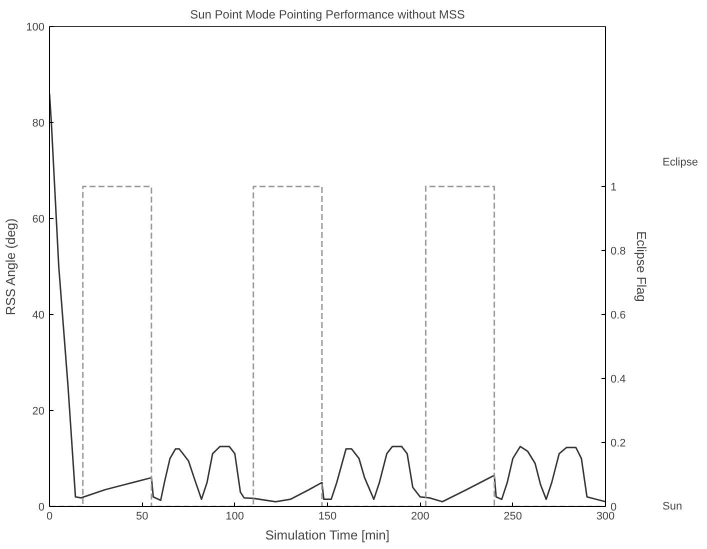 This screenshot has height=549, width=707. I want to click on y2-tick-label: 0.2, so click(618, 444).